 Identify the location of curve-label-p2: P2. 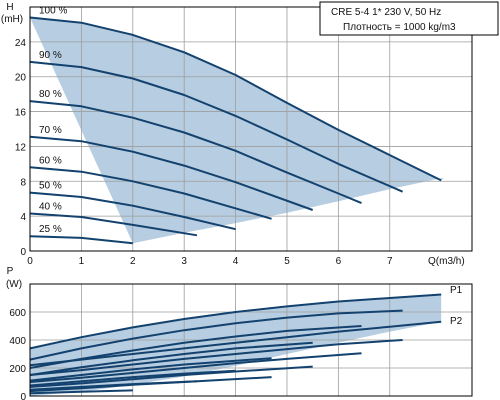
(456, 321).